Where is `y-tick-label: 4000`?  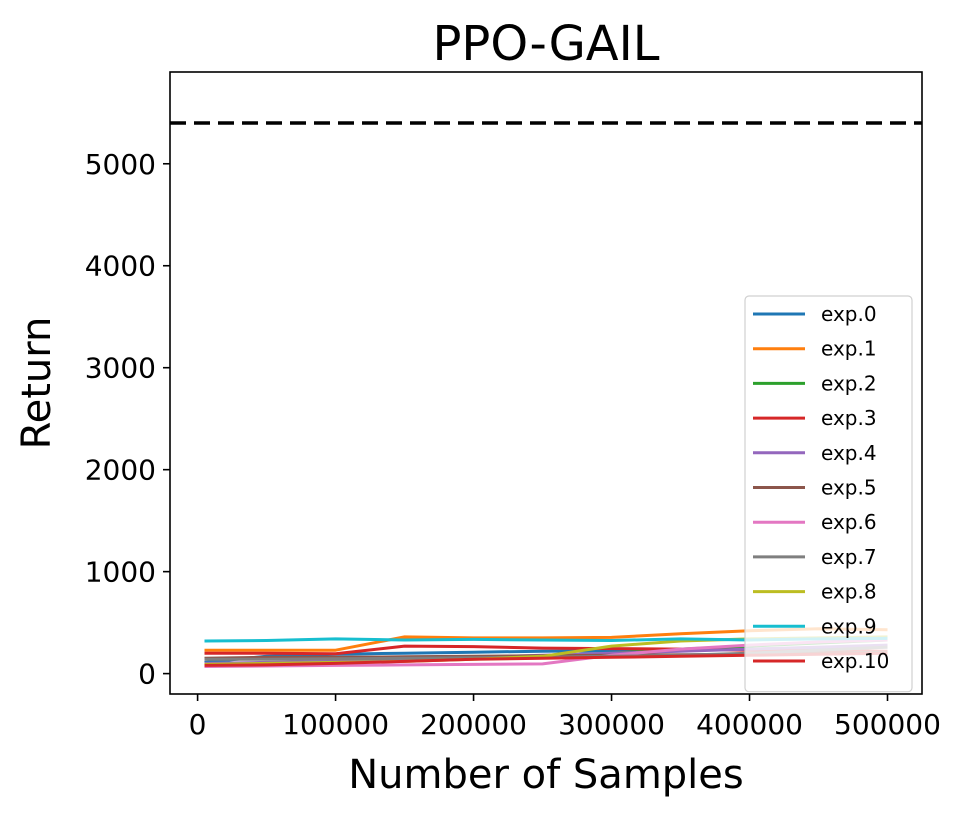 y-tick-label: 4000 is located at coordinates (120, 266).